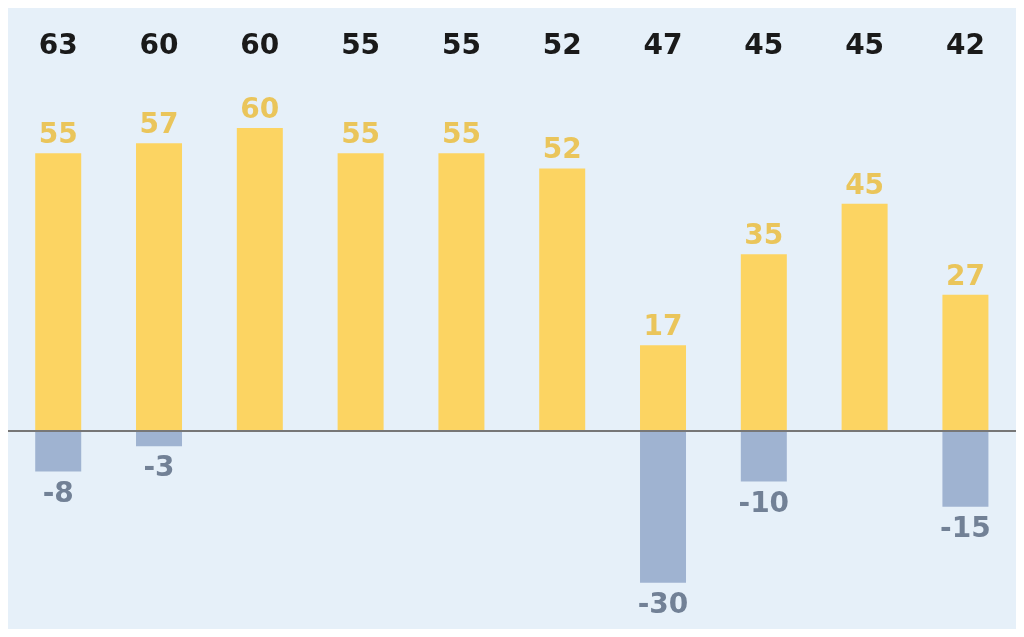 This screenshot has width=1024, height=637. Describe the element at coordinates (663, 326) in the screenshot. I see `data-label: 17` at that location.